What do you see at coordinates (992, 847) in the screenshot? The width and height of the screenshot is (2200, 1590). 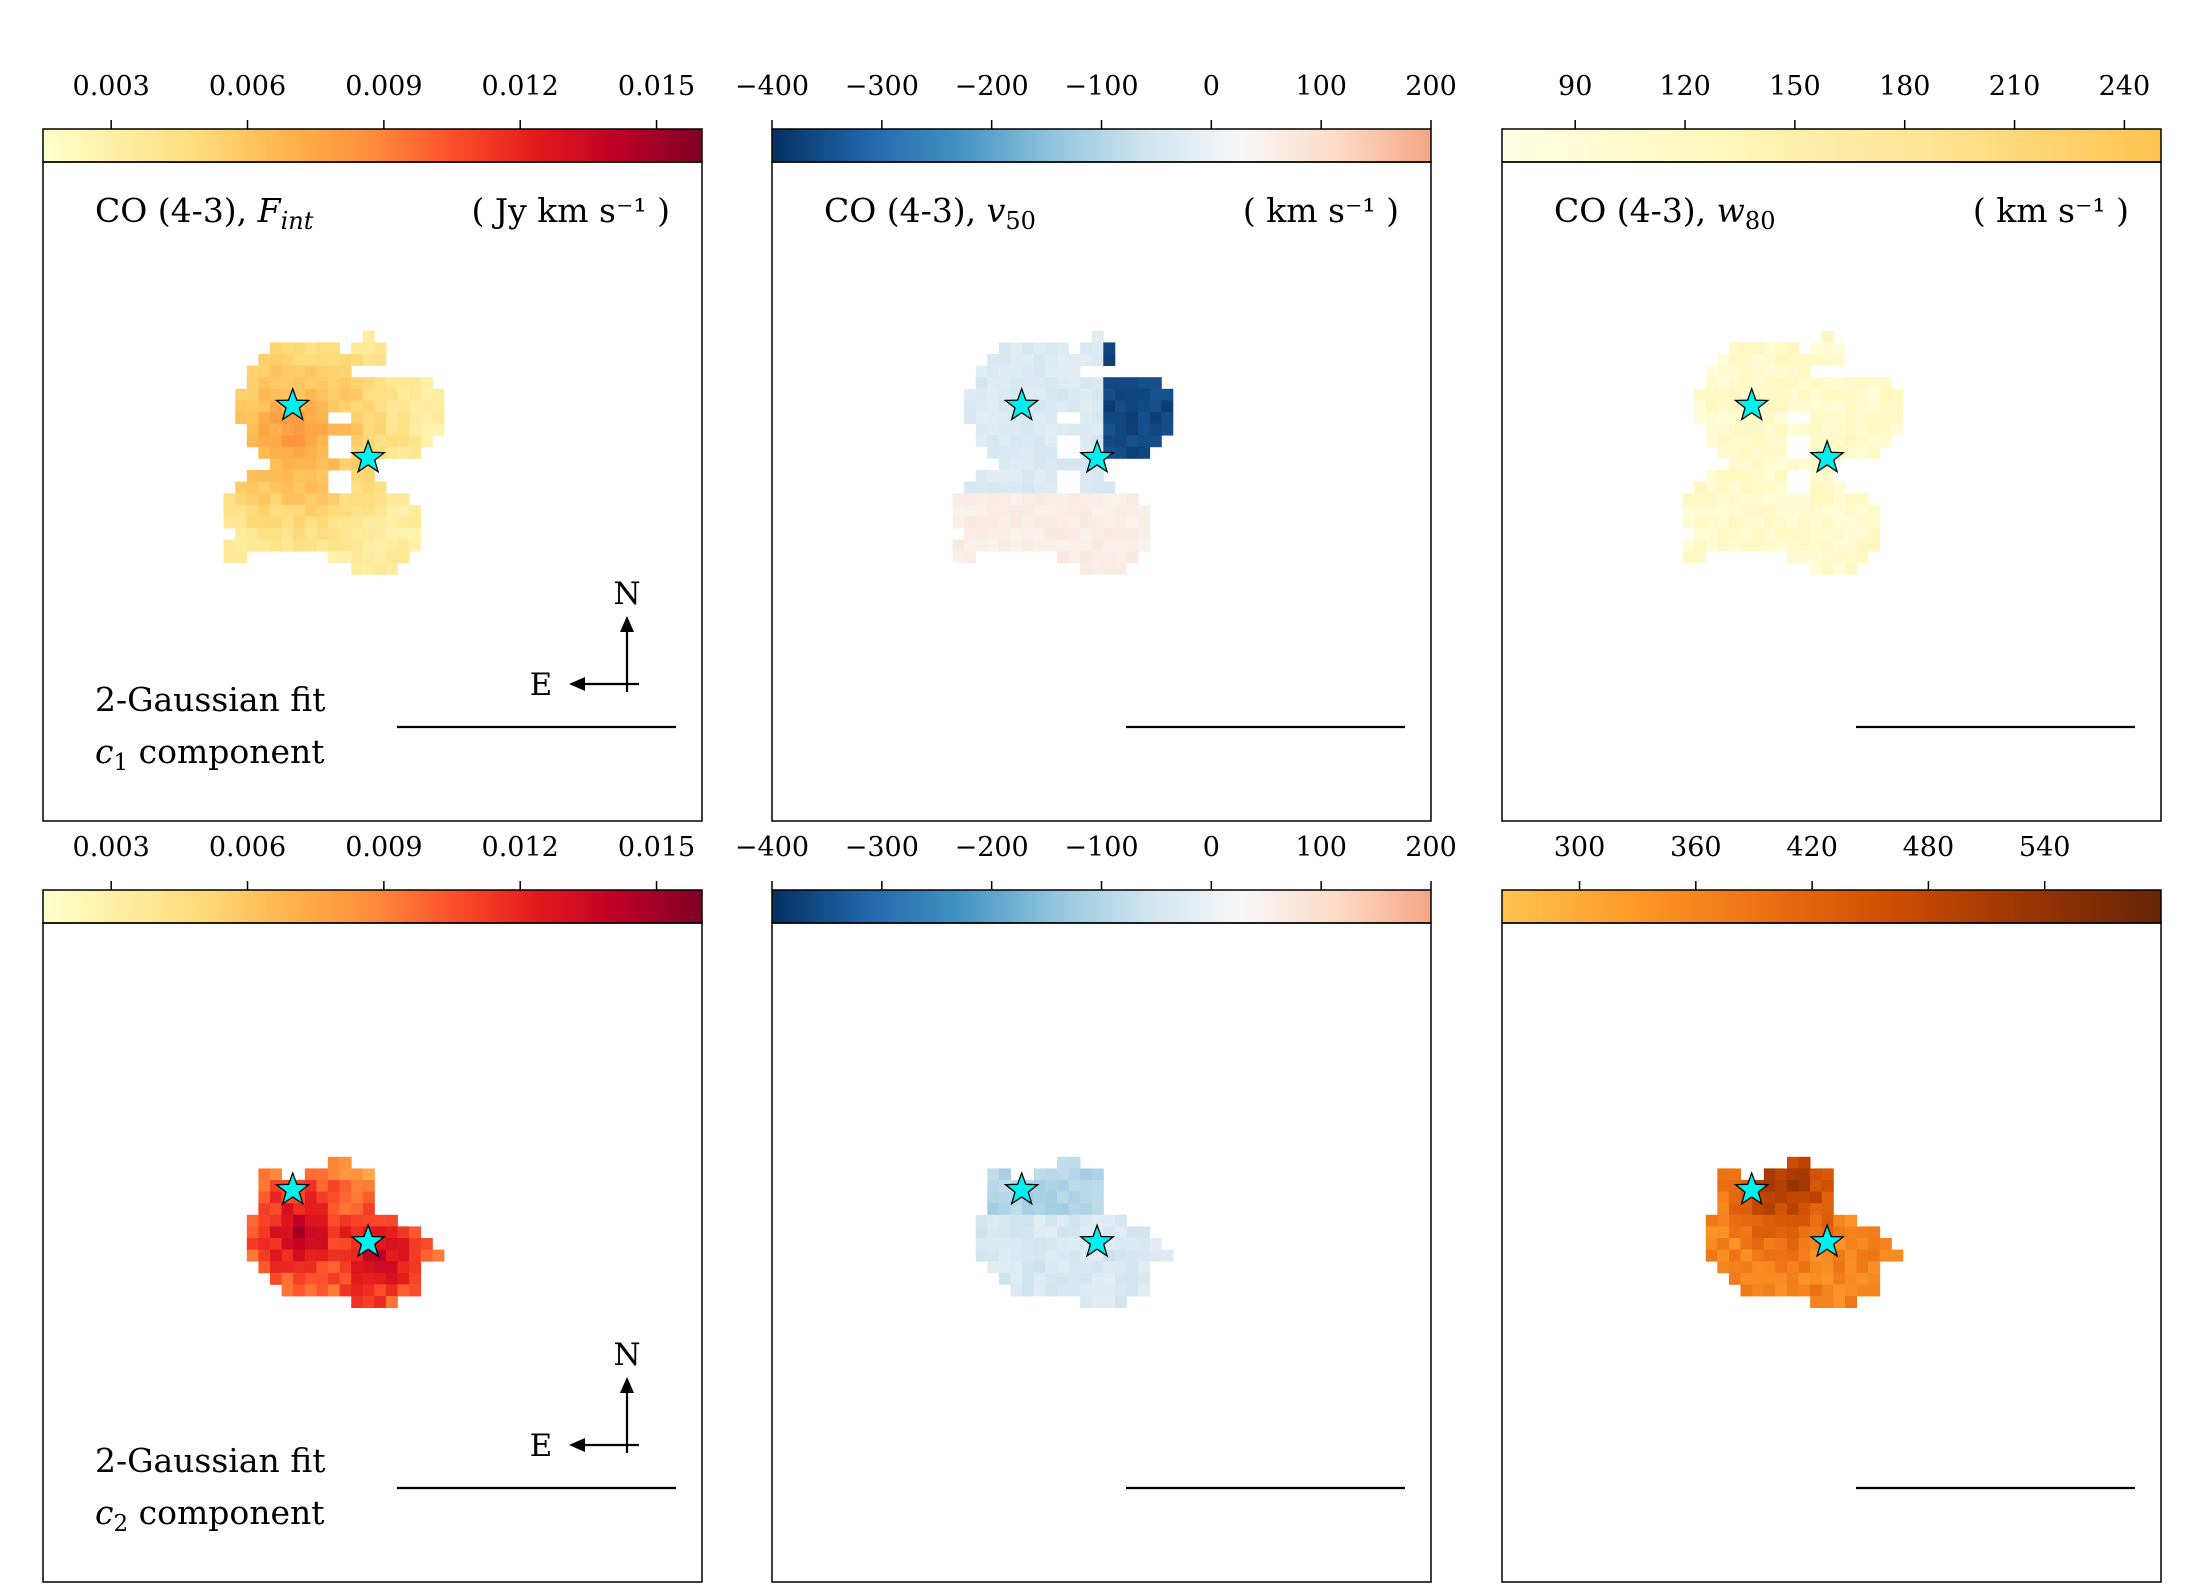 I see `colorbar-tick-label: −200` at bounding box center [992, 847].